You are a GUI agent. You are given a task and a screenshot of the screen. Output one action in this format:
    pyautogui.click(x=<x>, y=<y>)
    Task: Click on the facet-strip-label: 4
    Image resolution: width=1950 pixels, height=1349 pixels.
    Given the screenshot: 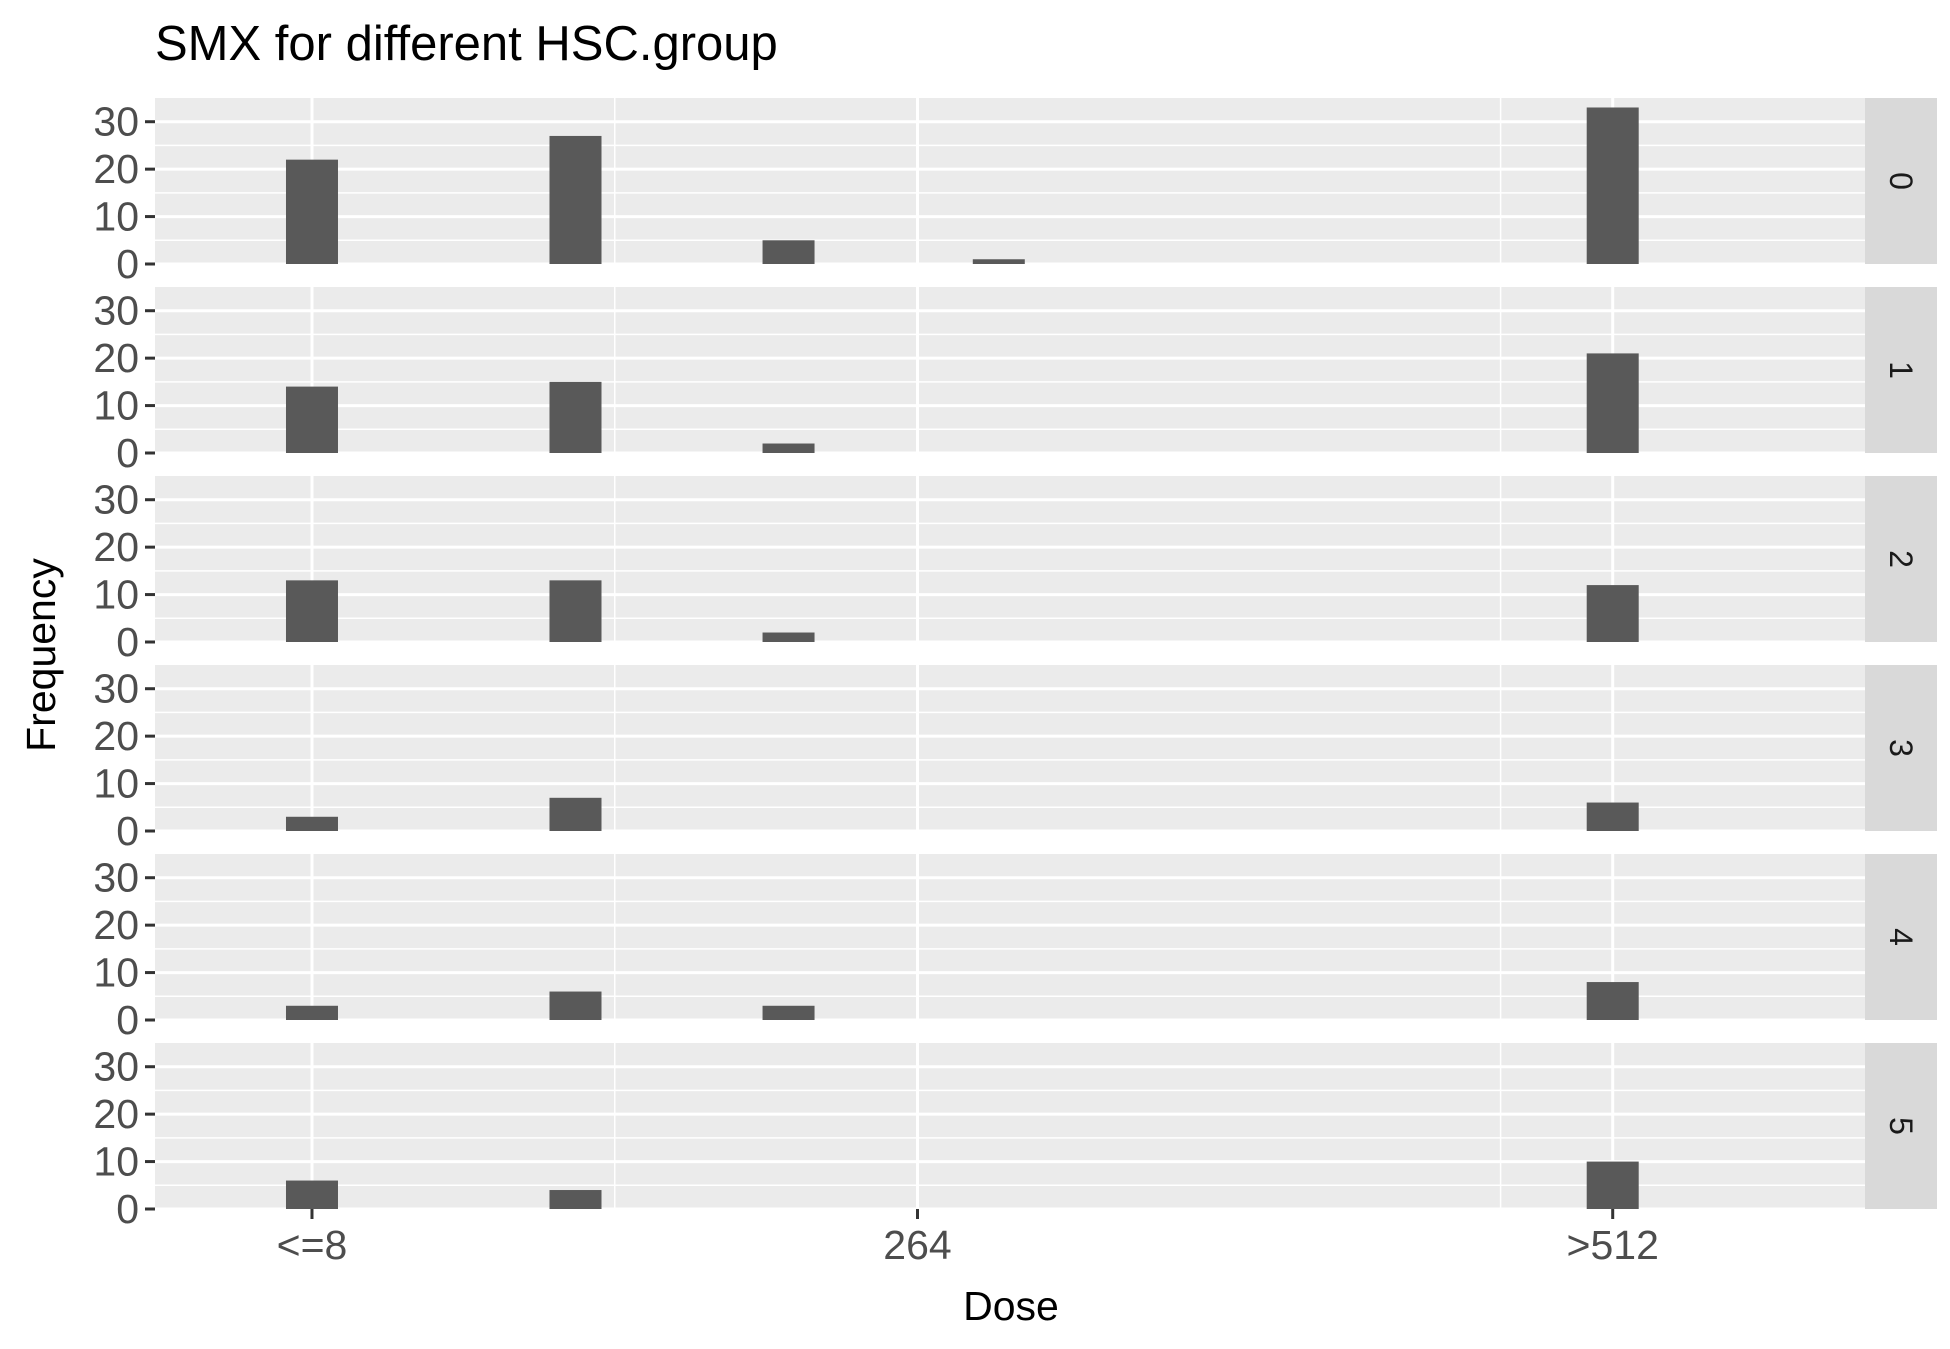 What is the action you would take?
    pyautogui.click(x=1901, y=937)
    